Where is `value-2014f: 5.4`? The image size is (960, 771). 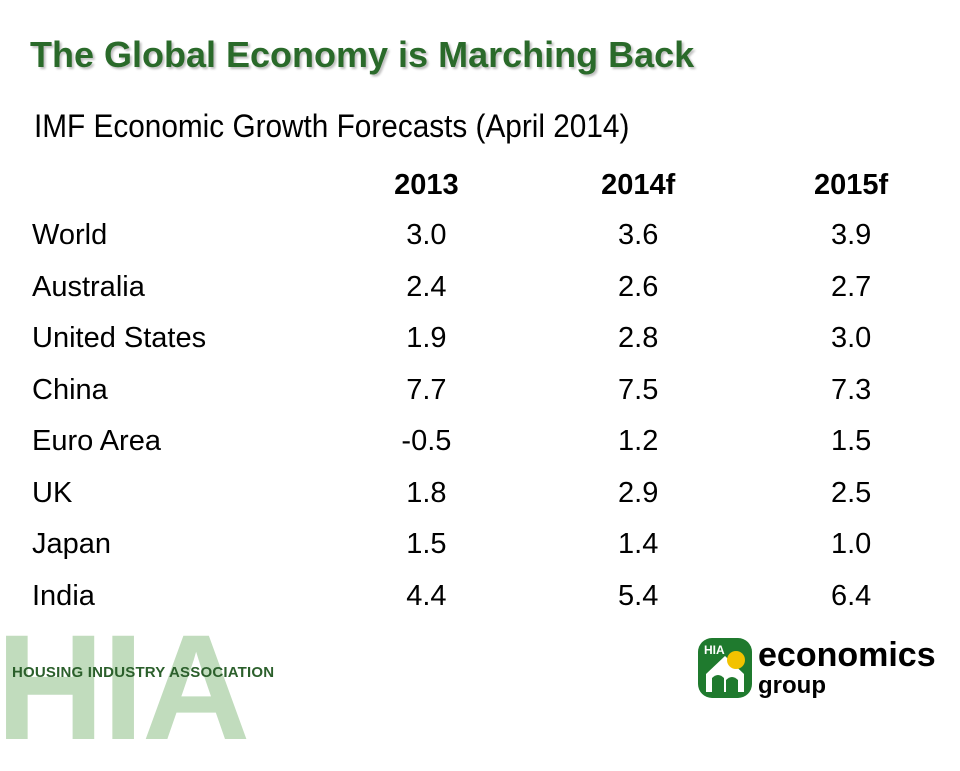 value-2014f: 5.4 is located at coordinates (638, 595).